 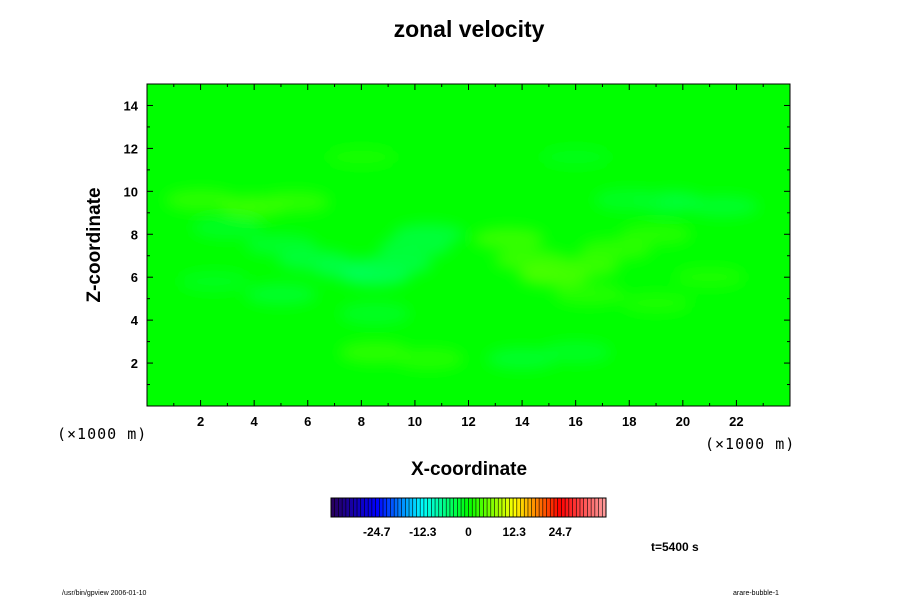 What do you see at coordinates (750, 444) in the screenshot?
I see `x-axis-unit-right: (×1000 m)` at bounding box center [750, 444].